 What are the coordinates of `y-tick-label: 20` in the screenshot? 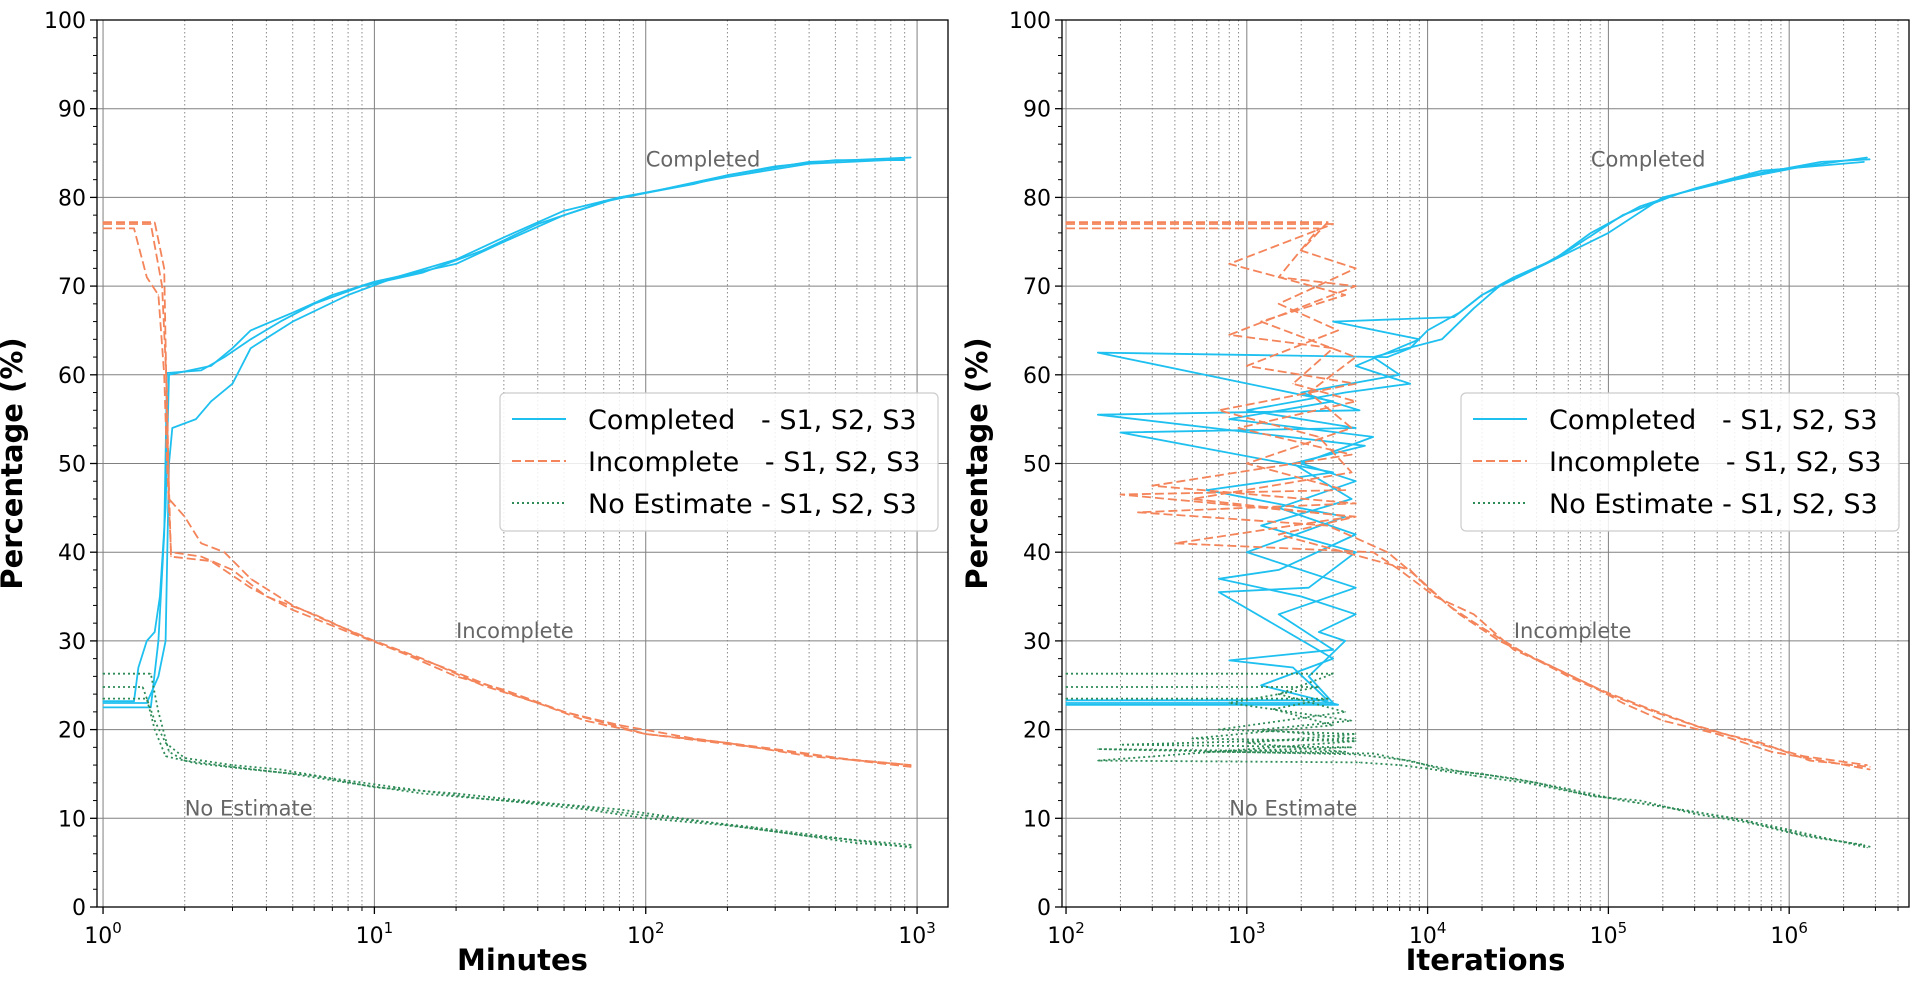 It's located at (72, 731).